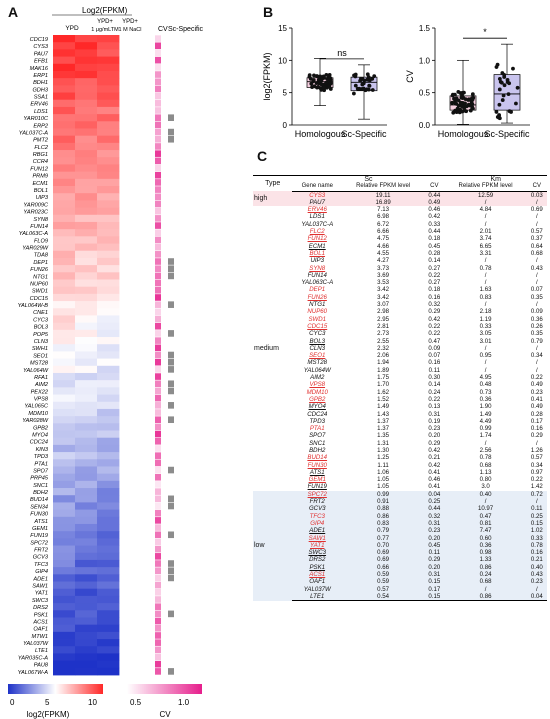  What do you see at coordinates (434, 458) in the screenshot?
I see `sc-cv-cell: 0.21` at bounding box center [434, 458].